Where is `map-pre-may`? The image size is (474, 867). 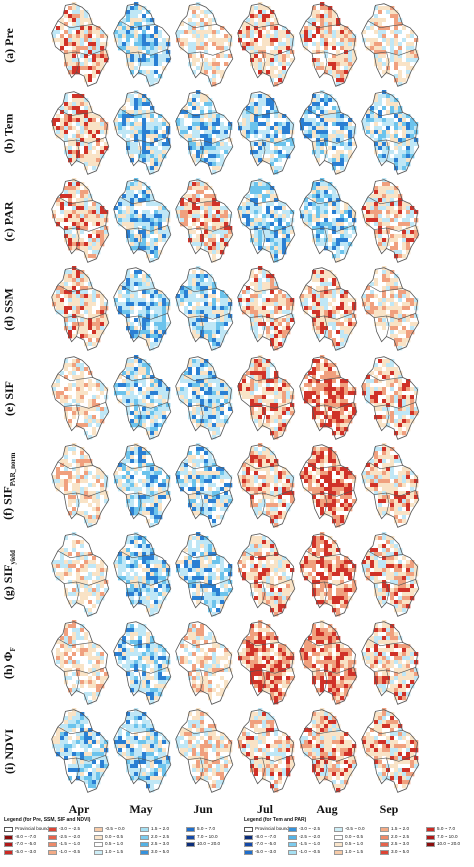 map-pre-may is located at coordinates (142, 44).